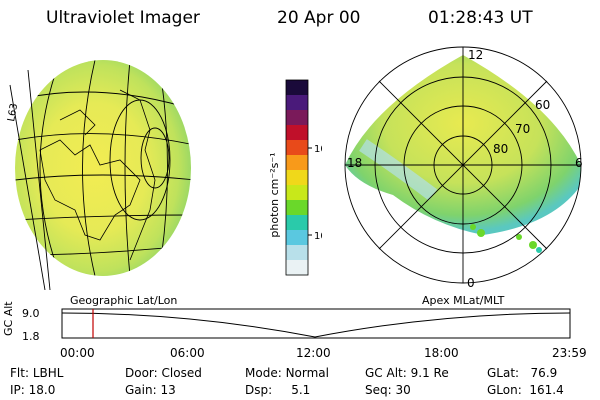 The image size is (600, 400). What do you see at coordinates (318, 236) in the screenshot?
I see `colorbar-tick-10: 10` at bounding box center [318, 236].